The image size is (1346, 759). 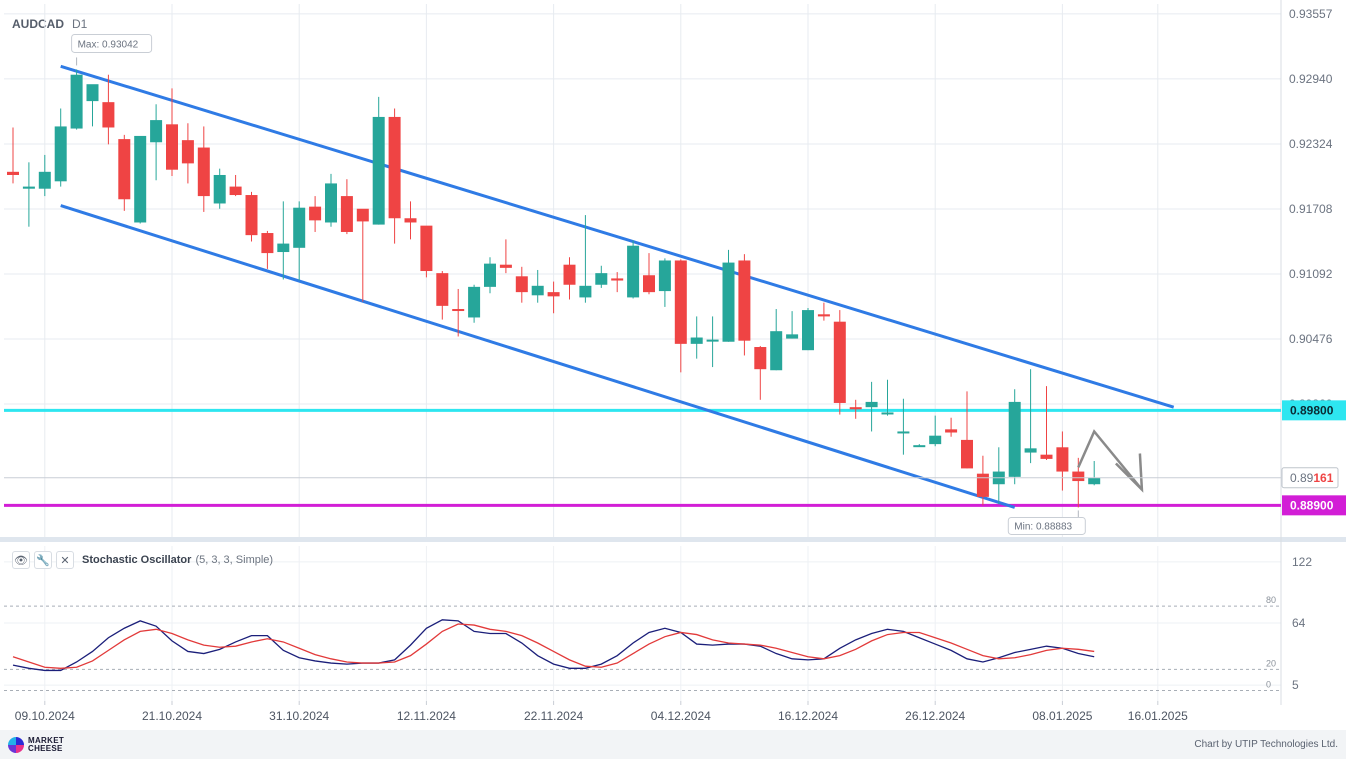 I want to click on price-tick-label: 0.92324, so click(x=1311, y=144).